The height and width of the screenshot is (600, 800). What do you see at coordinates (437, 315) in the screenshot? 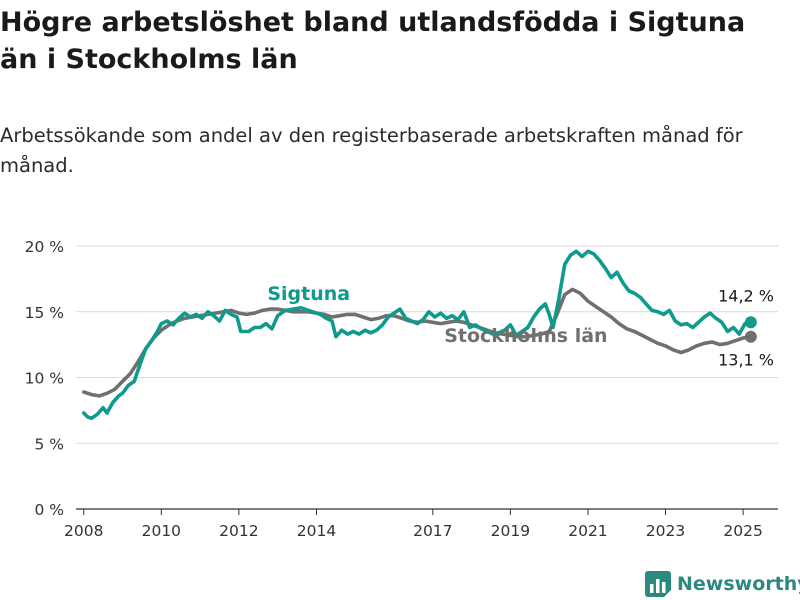
I see `chart-annotations: Sigtuna Stockholms län` at bounding box center [437, 315].